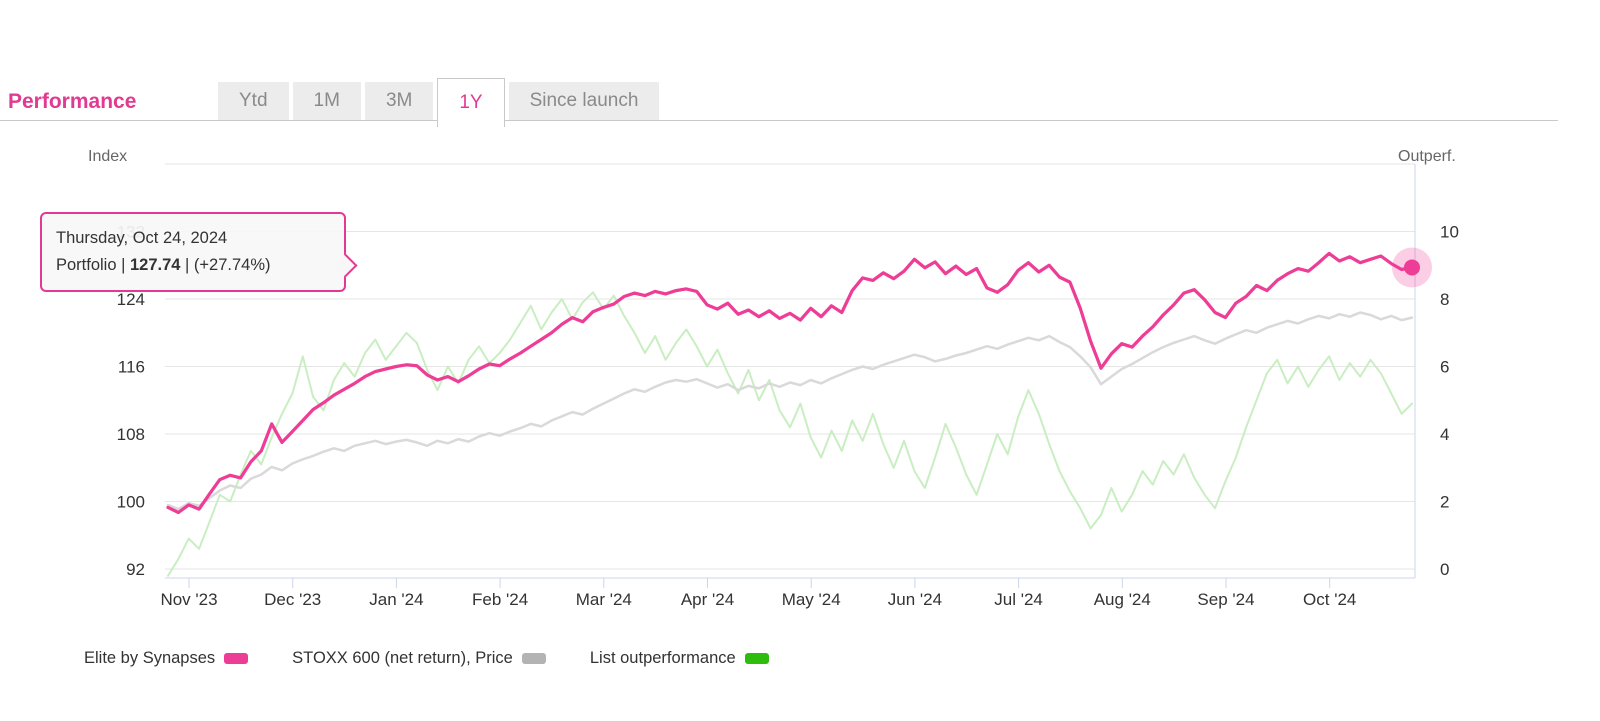 The width and height of the screenshot is (1600, 721). What do you see at coordinates (72, 101) in the screenshot?
I see `page-title: Performance` at bounding box center [72, 101].